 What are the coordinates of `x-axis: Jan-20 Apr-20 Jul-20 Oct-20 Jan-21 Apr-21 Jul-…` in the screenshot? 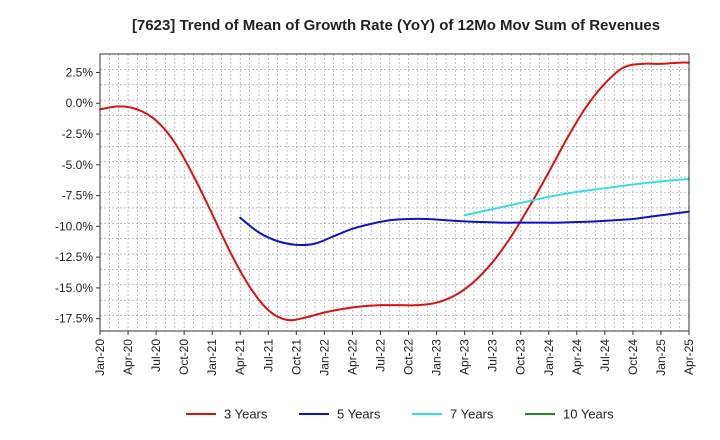 It's located at (394, 353).